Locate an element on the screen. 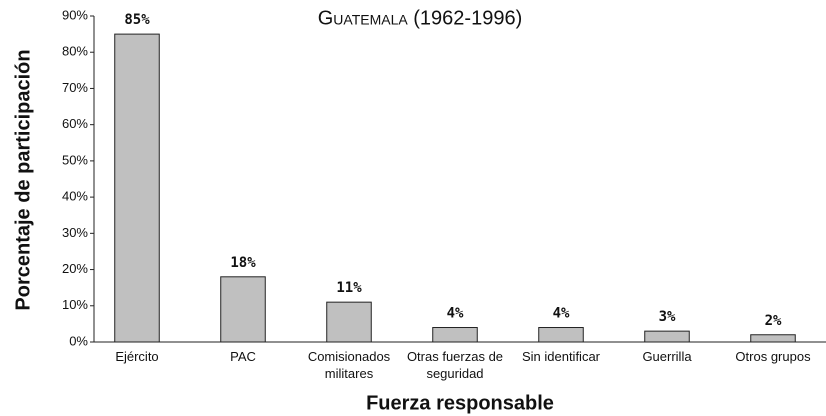  data-label: 3% is located at coordinates (667, 317).